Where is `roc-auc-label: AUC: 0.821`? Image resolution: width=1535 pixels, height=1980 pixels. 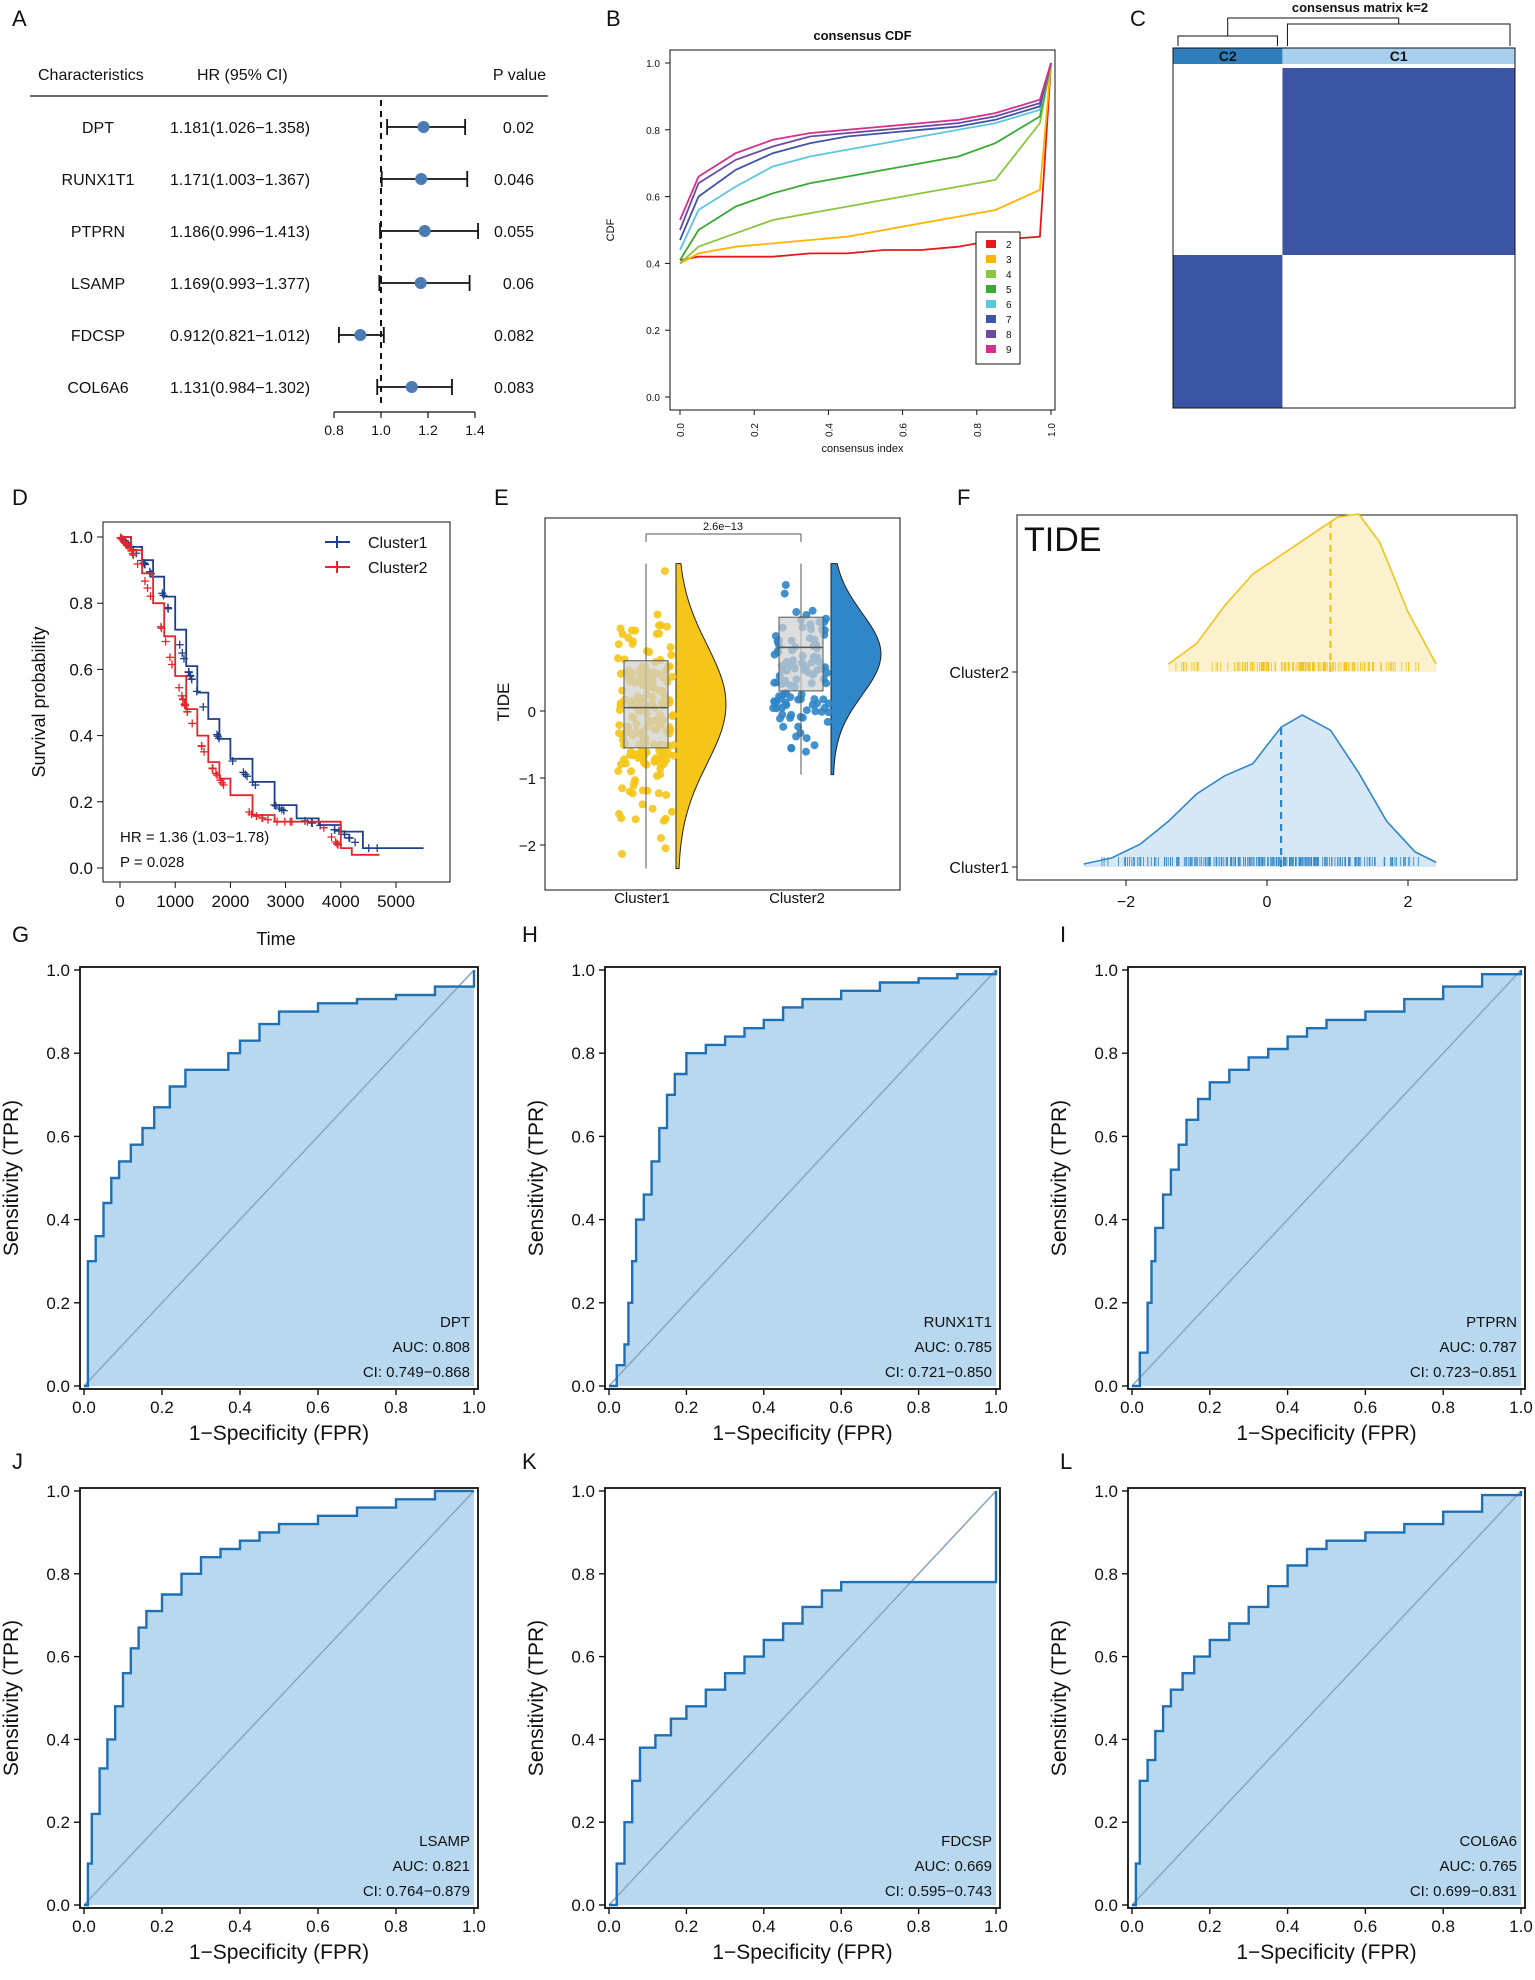 roc-auc-label: AUC: 0.821 is located at coordinates (431, 1866).